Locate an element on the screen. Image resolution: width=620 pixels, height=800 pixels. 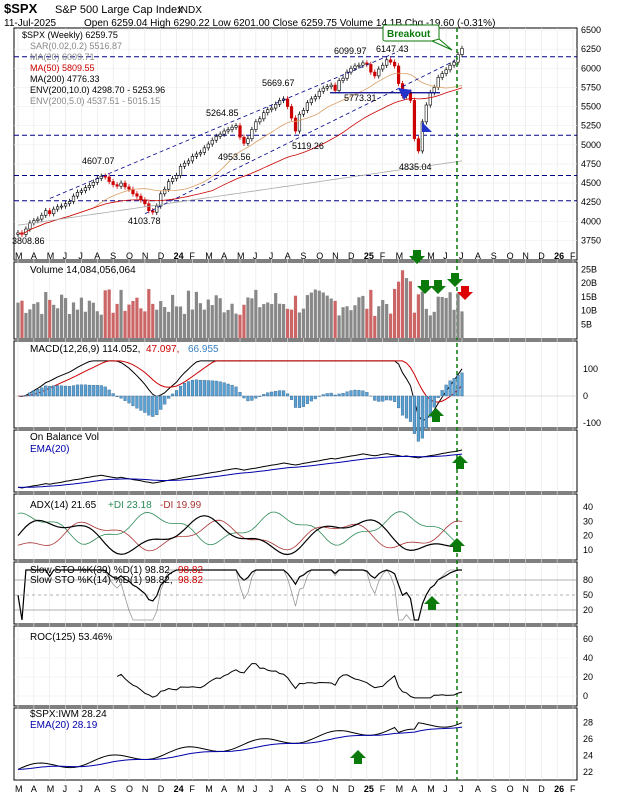
chart-name: S&P 500 Large Cap Index is located at coordinates (119, 10).